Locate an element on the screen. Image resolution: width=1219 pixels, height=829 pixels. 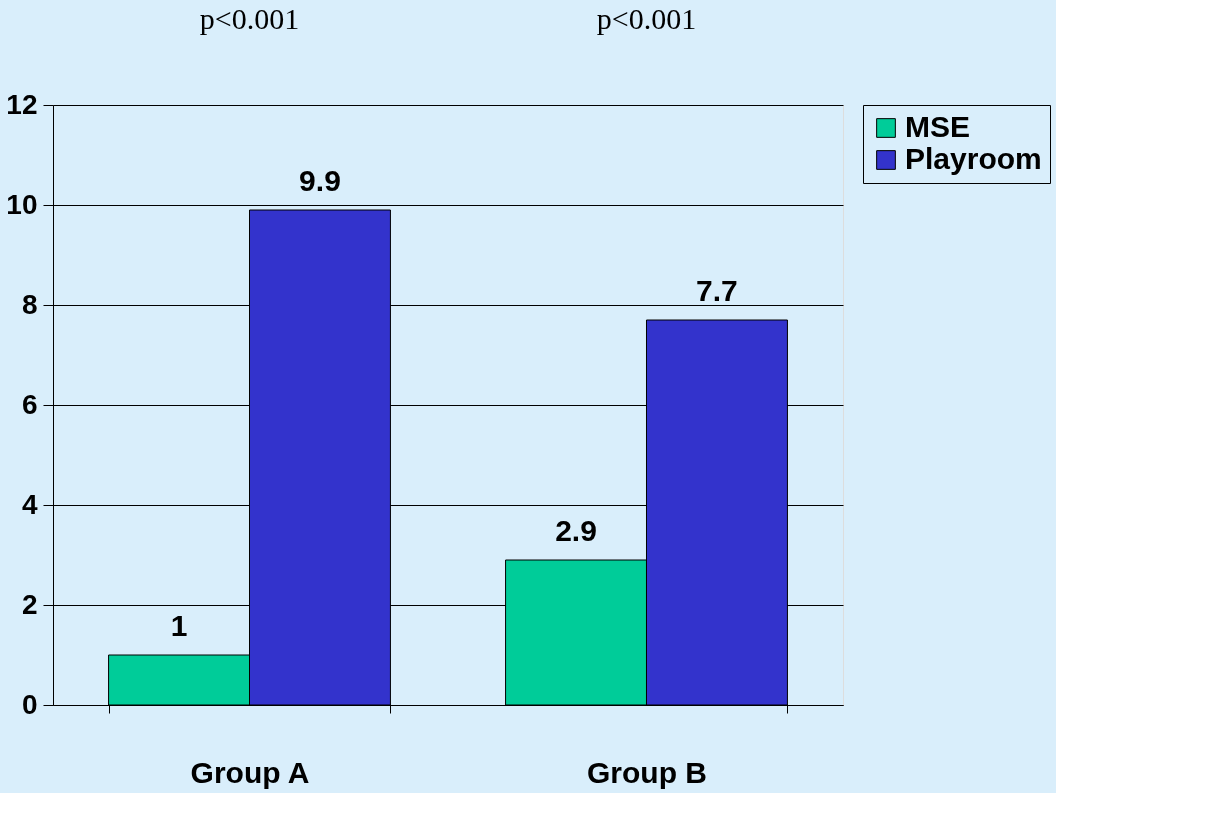
data-label: 1 is located at coordinates (179, 625).